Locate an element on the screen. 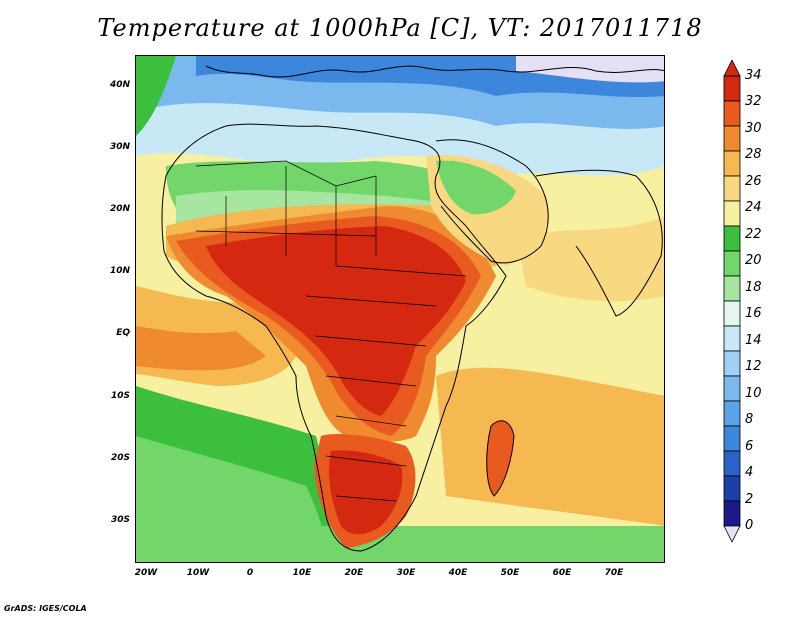 Image resolution: width=800 pixels, height=618 pixels. lon-label-20w: 20W is located at coordinates (146, 573).